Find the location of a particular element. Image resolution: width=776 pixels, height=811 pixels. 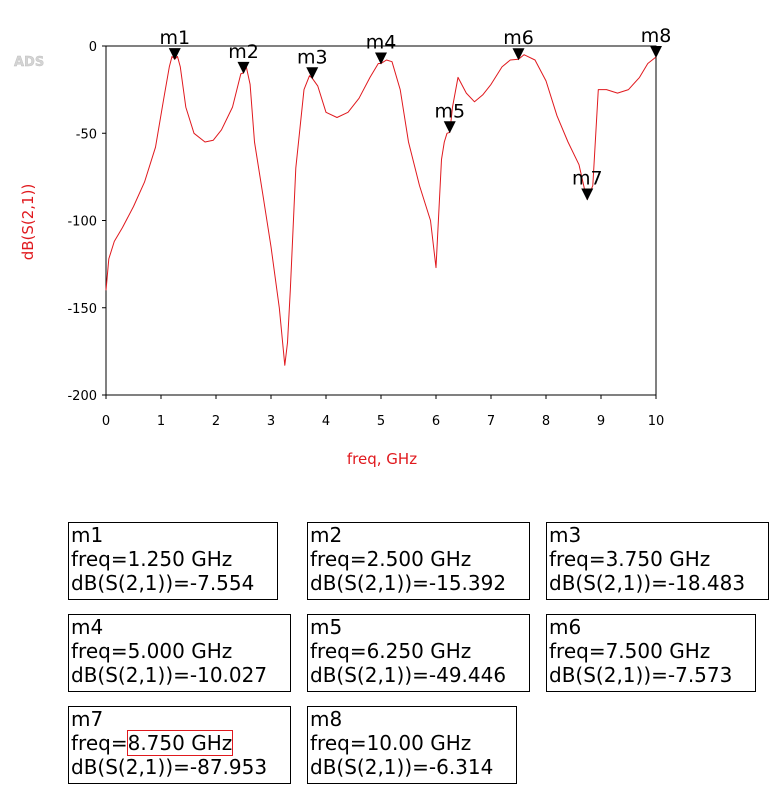

marker-readout-m5: m5 freq=6.250 GHz dB(S(2,1))=-49.446 is located at coordinates (418, 653).